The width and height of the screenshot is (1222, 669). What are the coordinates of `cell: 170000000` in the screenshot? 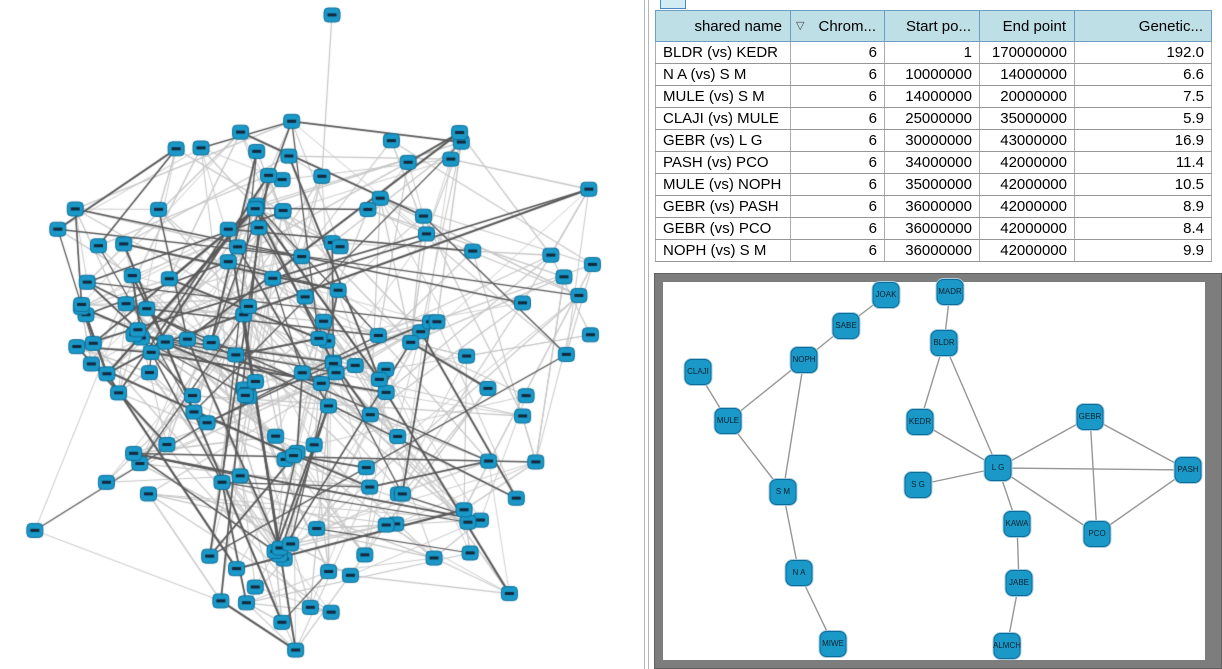 It's located at (1027, 52).